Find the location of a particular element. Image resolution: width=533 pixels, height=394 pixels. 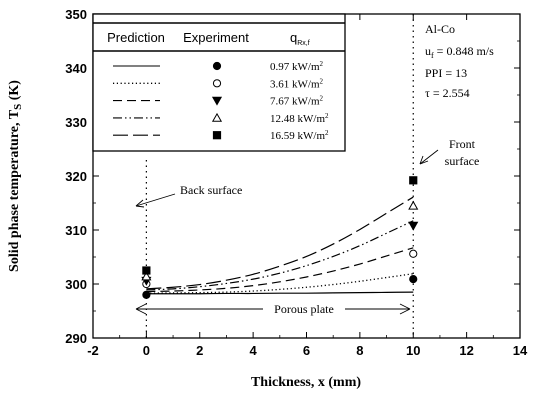

legend-label-7.67: 7.67 kW/m2 is located at coordinates (297, 101).